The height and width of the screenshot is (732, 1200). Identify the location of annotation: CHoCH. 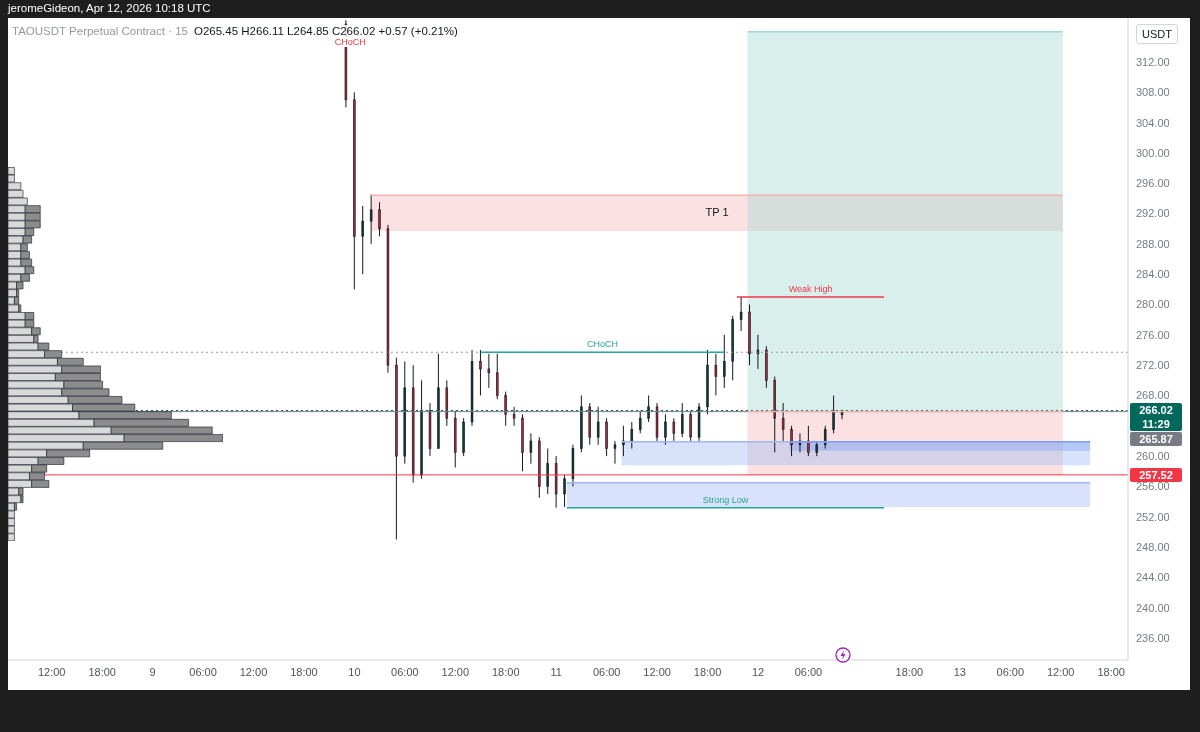
(350, 42).